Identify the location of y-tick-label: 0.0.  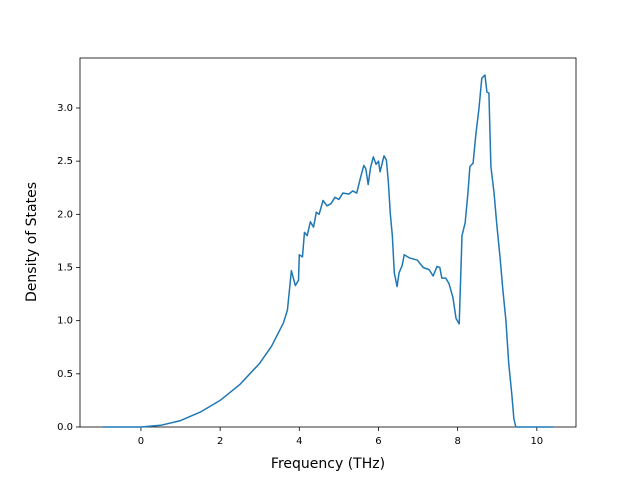
(65, 427).